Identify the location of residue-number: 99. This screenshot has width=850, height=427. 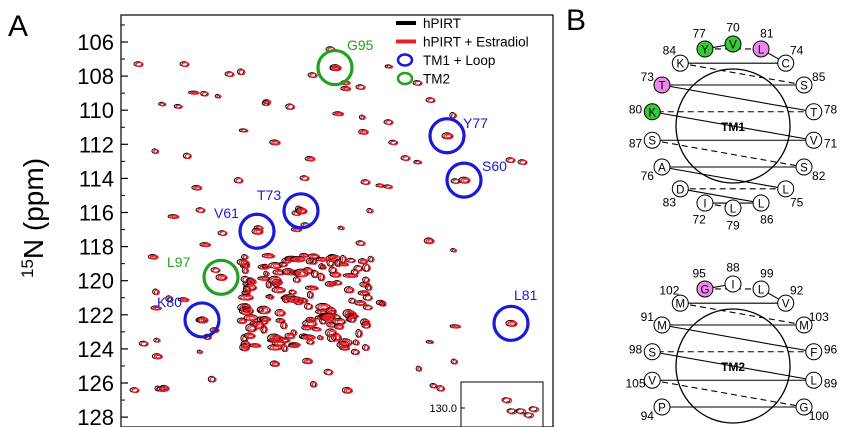
(767, 273).